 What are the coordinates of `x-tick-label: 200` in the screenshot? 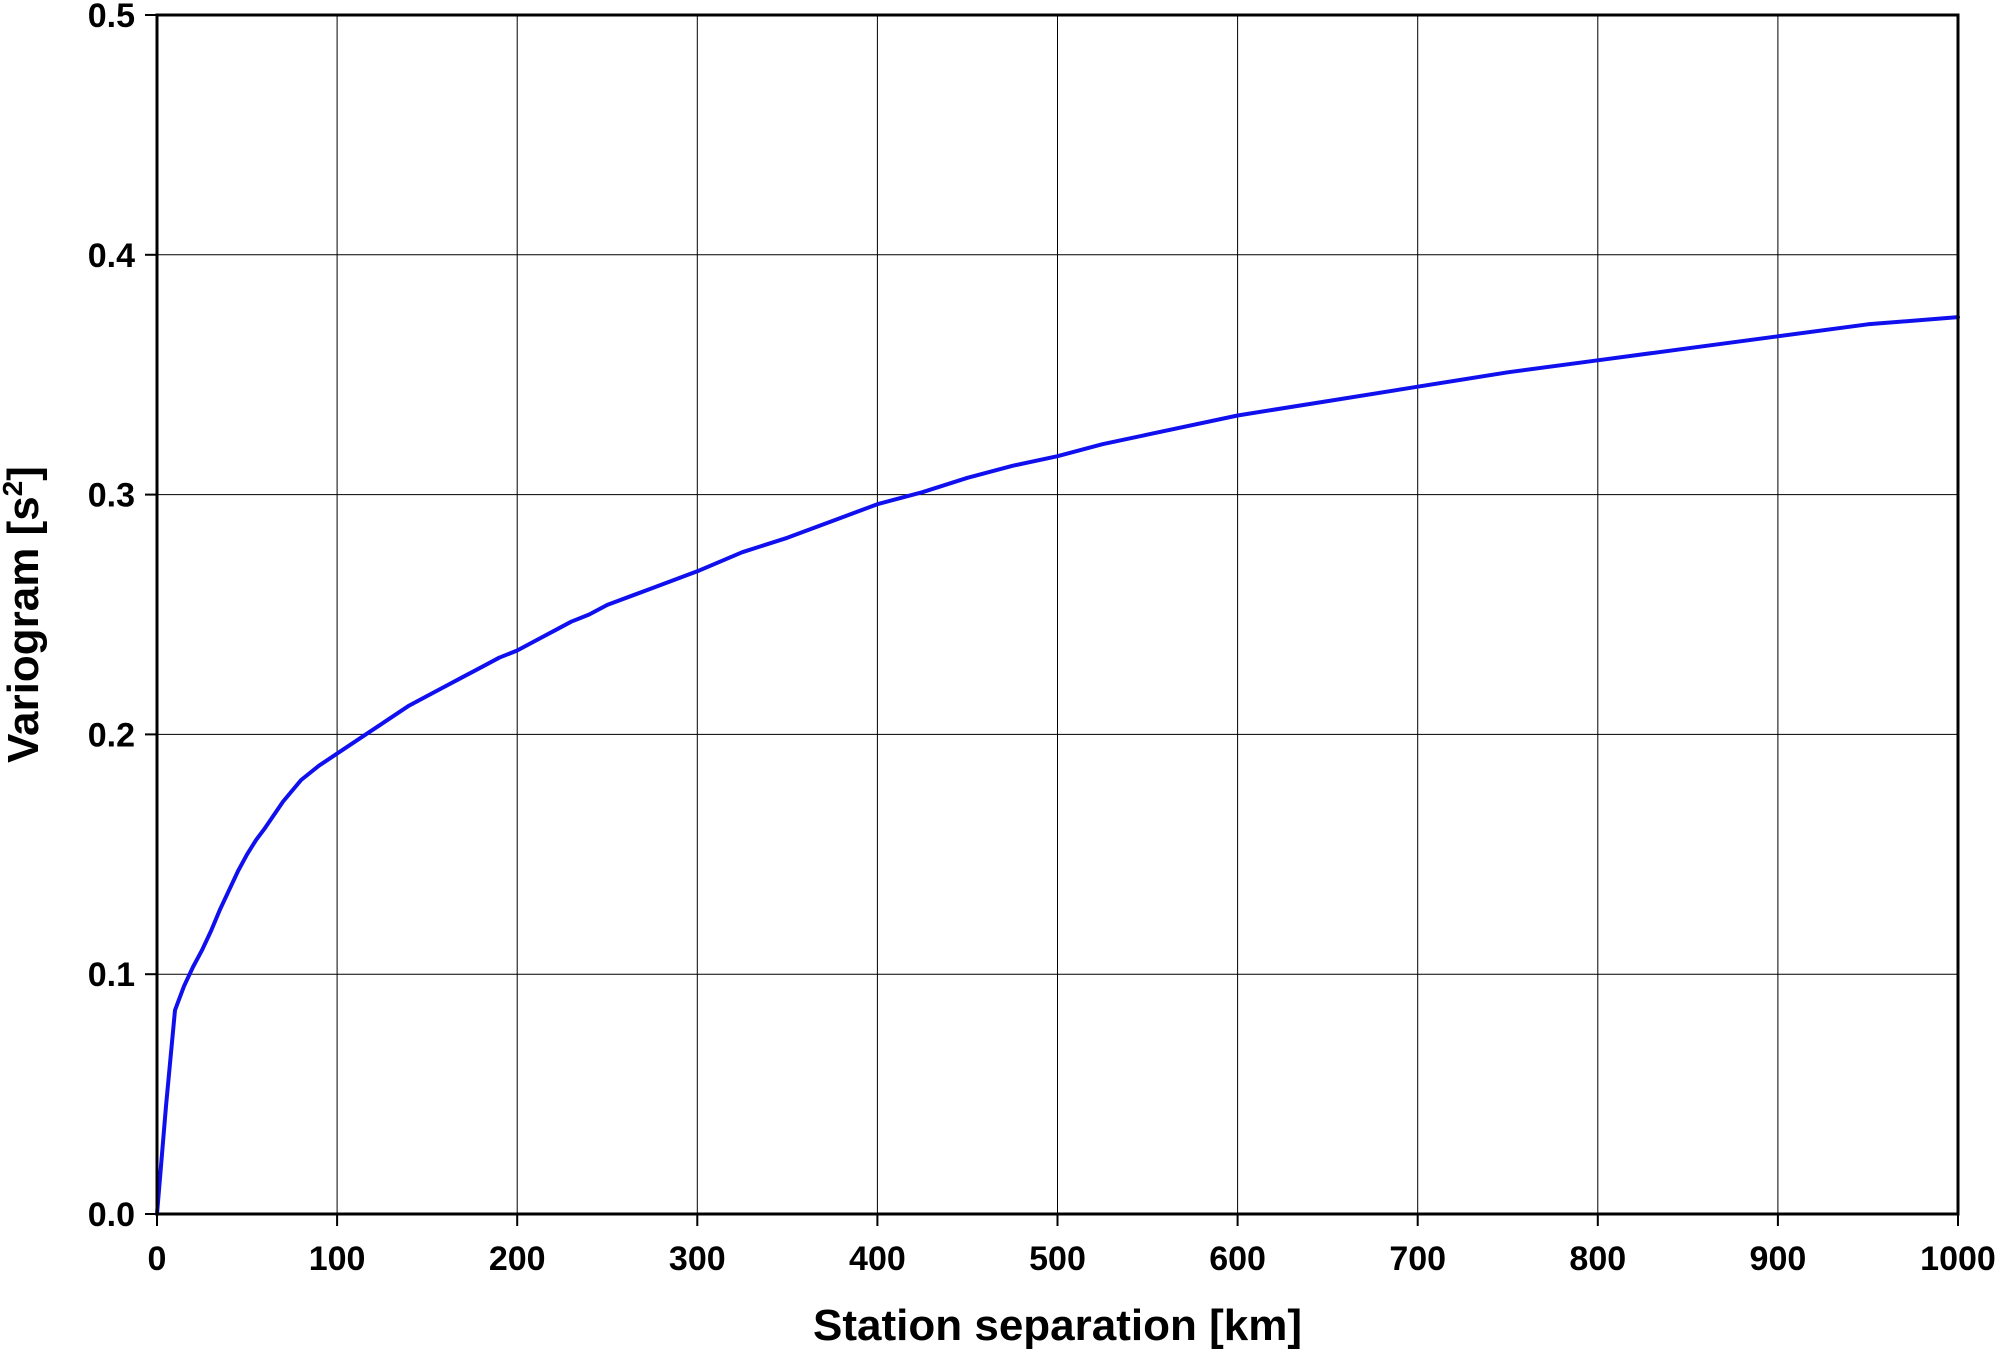 It's located at (517, 1259).